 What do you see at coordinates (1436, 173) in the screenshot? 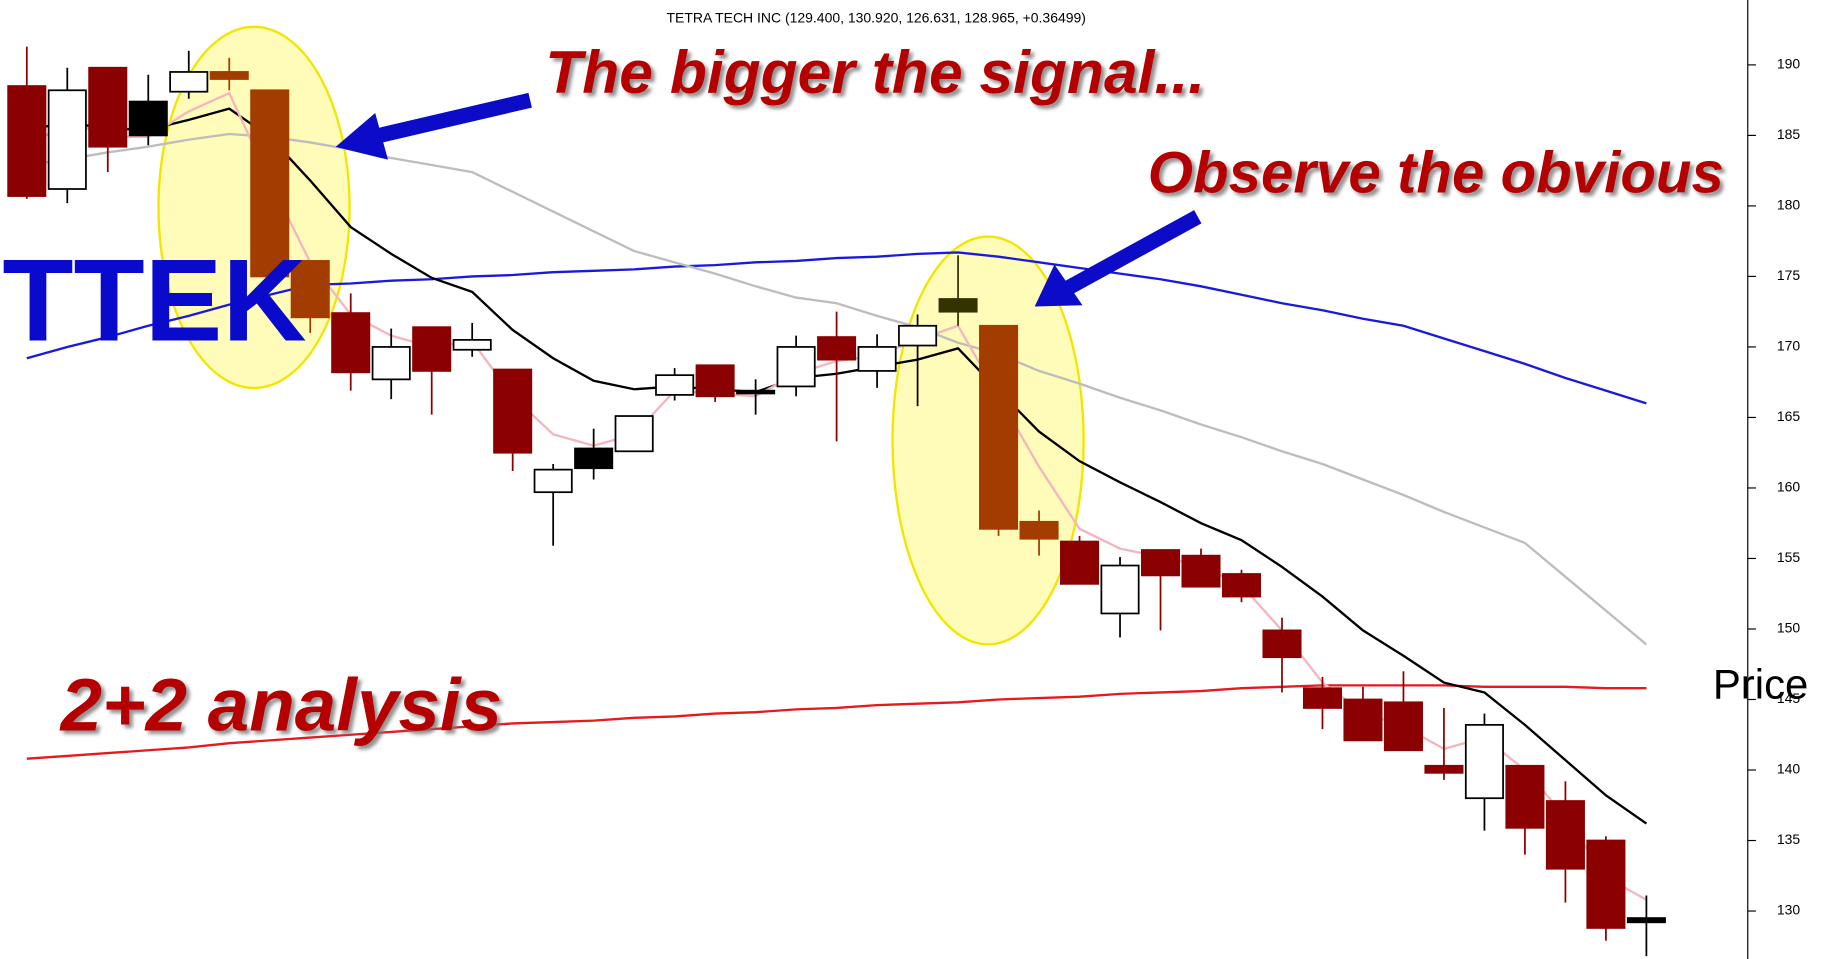
I see `annotation: Observe the obvious` at bounding box center [1436, 173].